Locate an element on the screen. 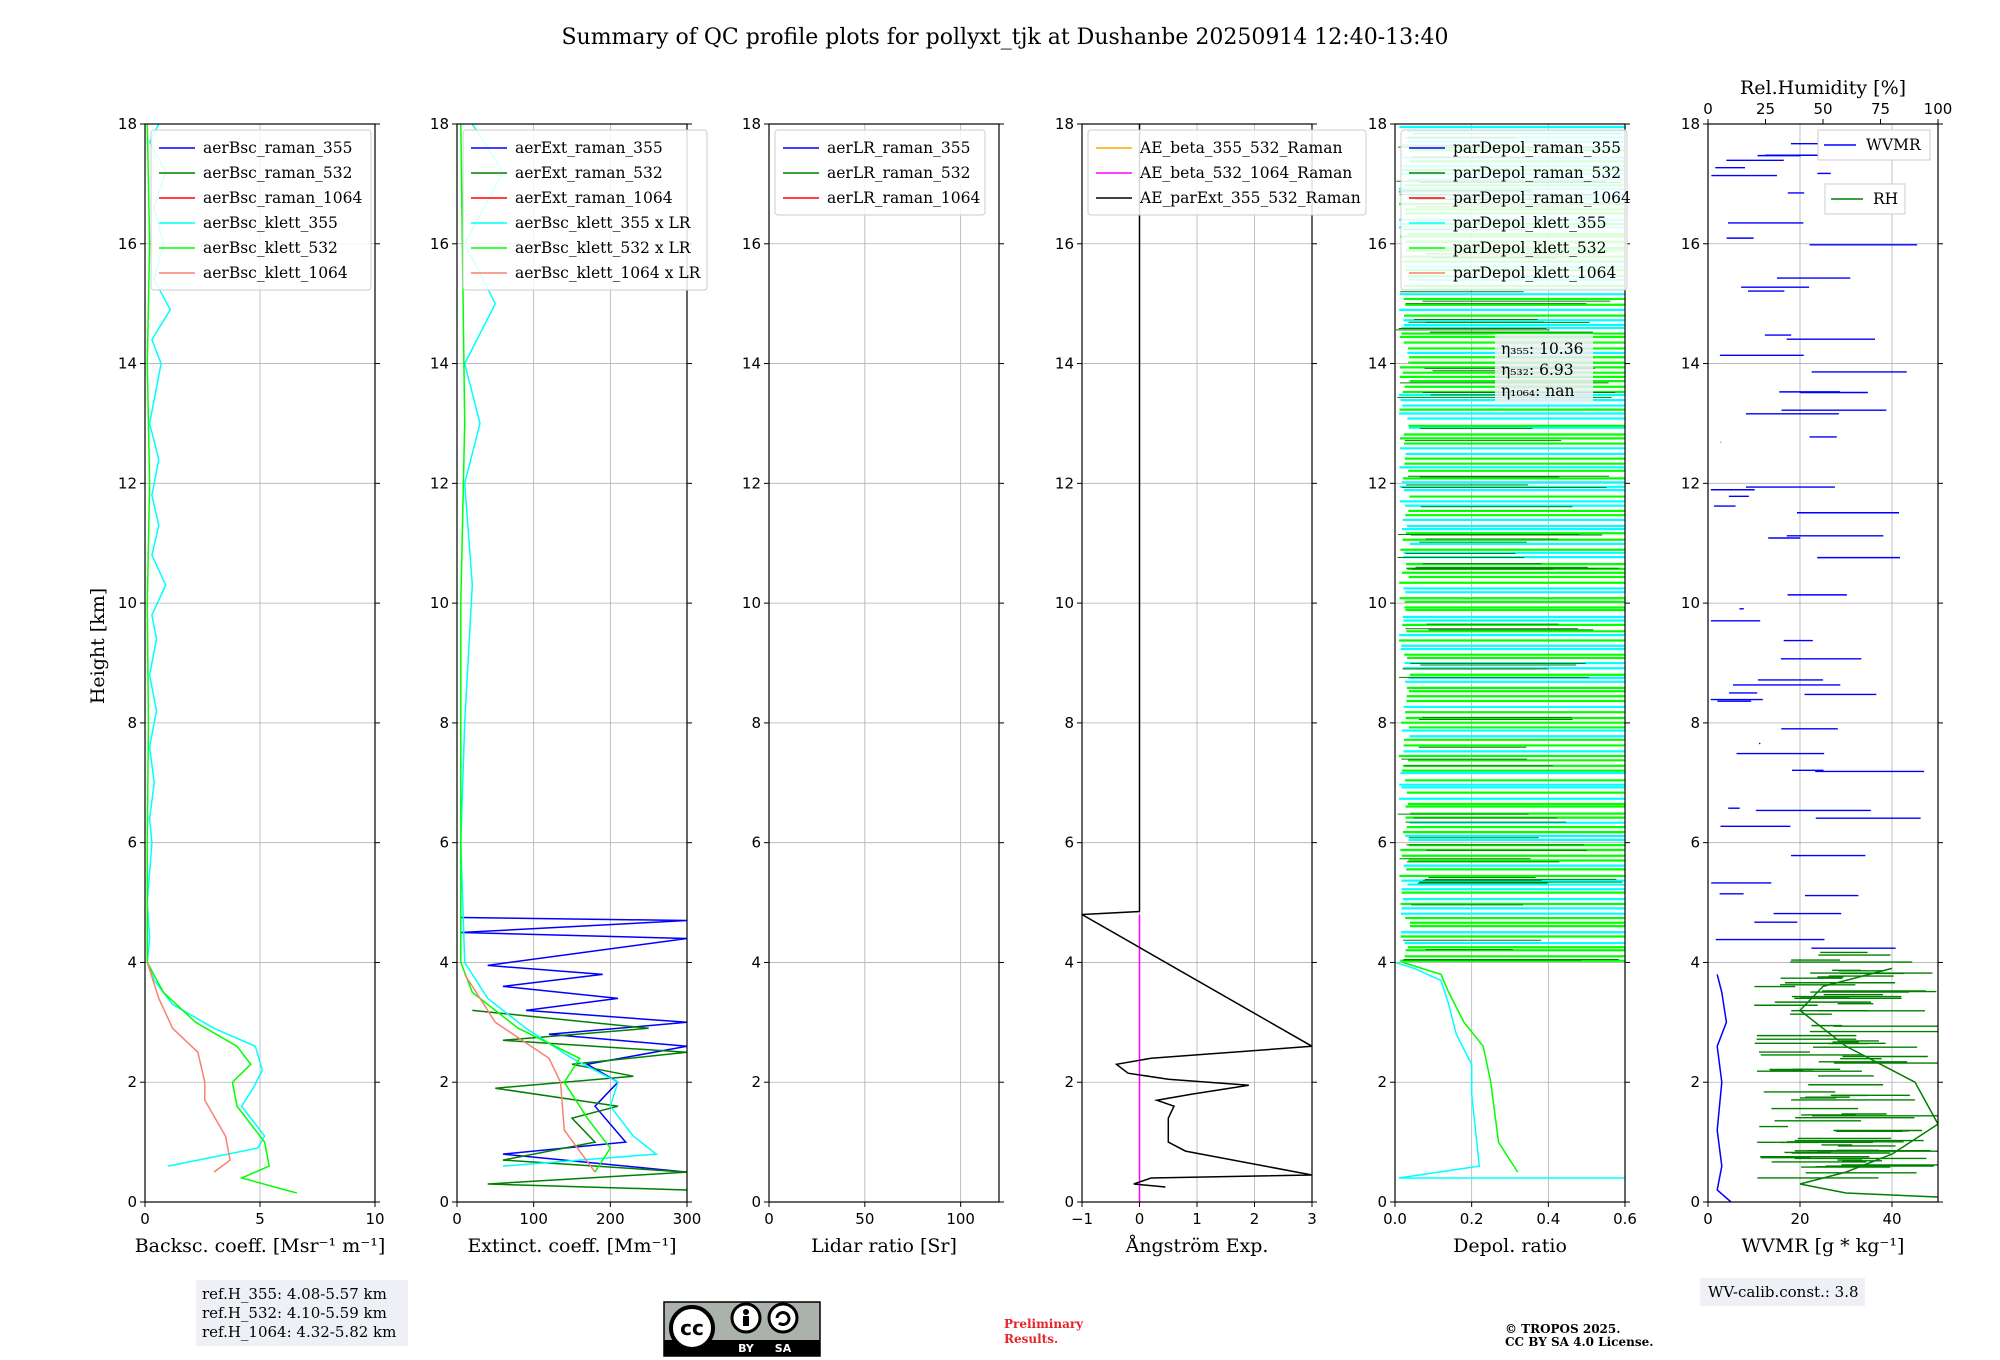 The height and width of the screenshot is (1360, 2000). ref-heights-box is located at coordinates (302, 1313).